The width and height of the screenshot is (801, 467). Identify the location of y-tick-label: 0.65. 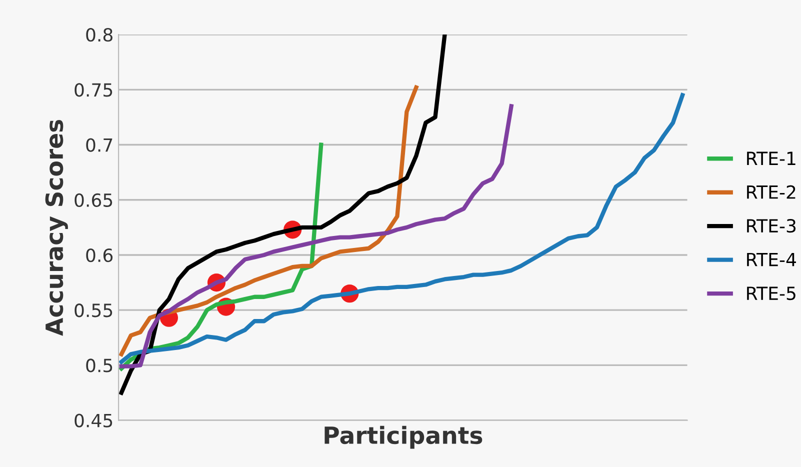
(93, 200).